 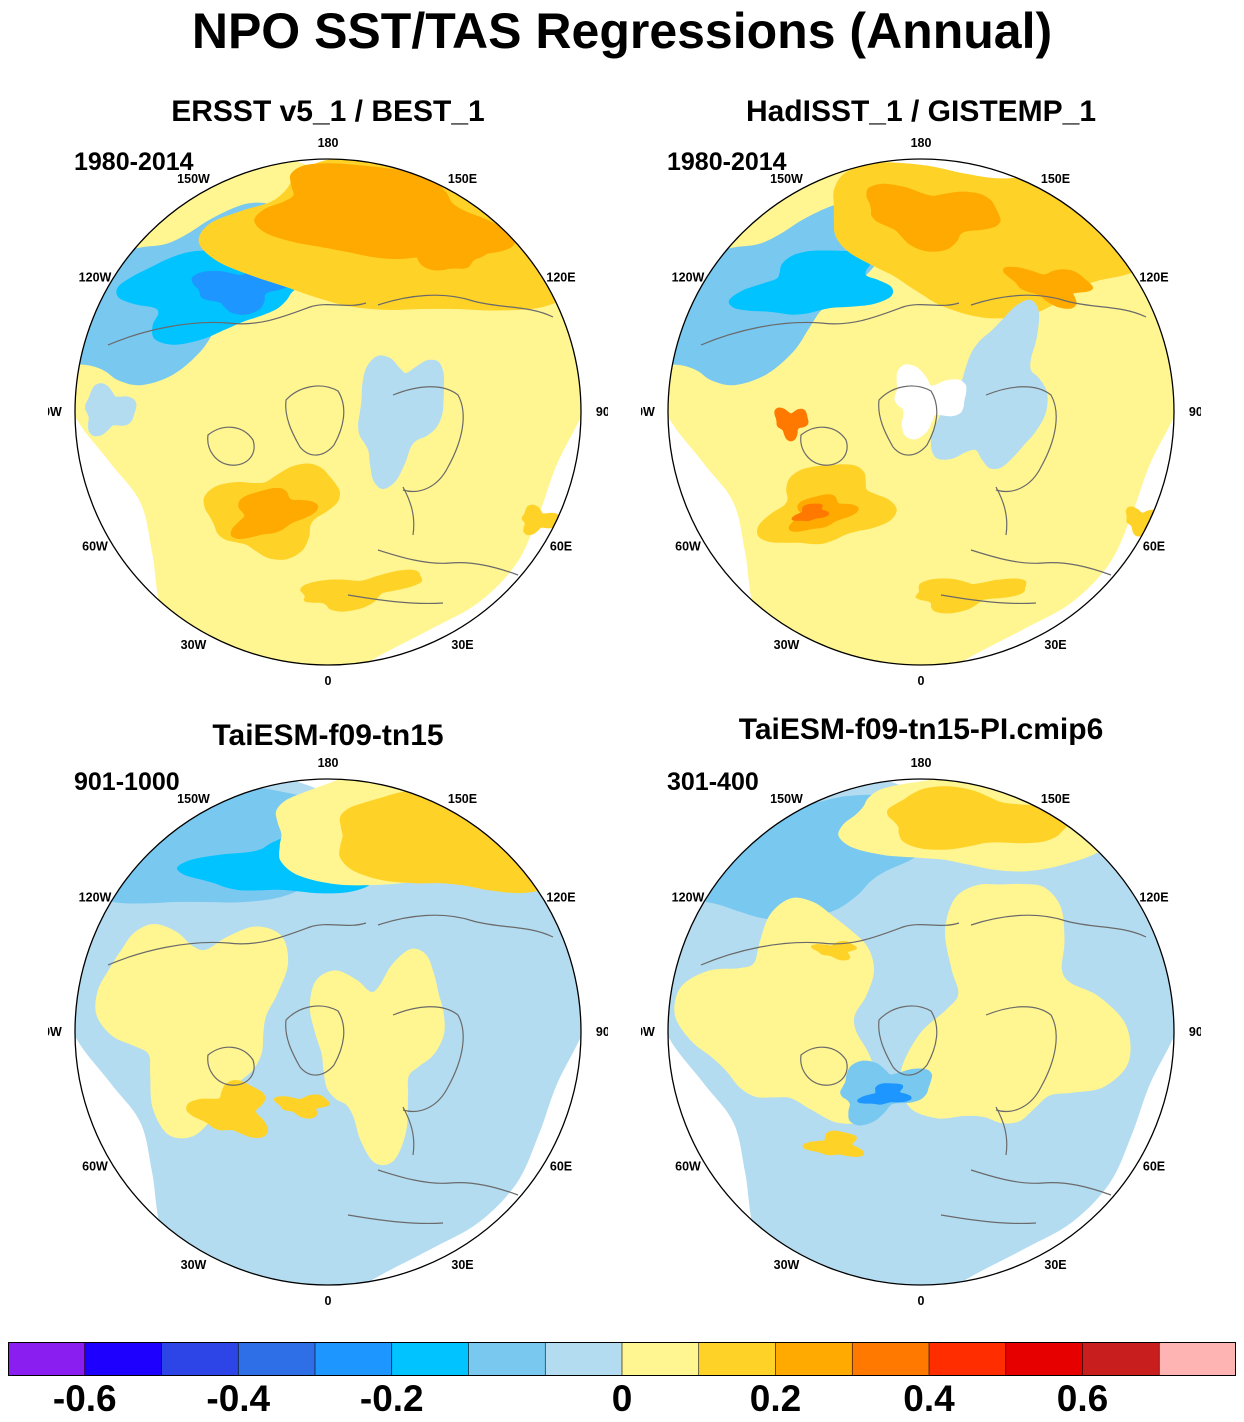 I want to click on colorbar, so click(x=622, y=1359).